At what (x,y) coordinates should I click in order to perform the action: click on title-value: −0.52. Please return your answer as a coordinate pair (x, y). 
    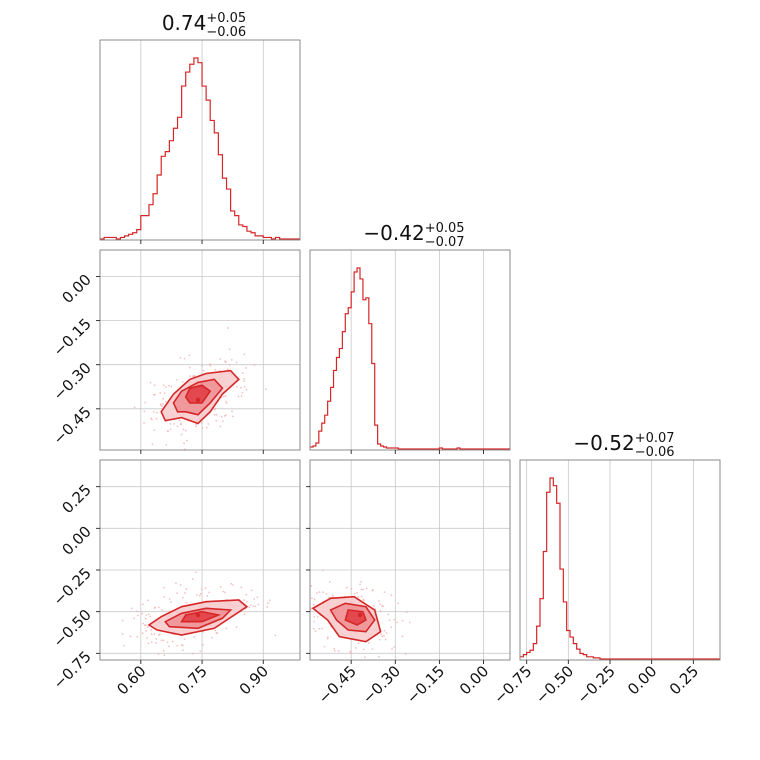
    Looking at the image, I should click on (603, 443).